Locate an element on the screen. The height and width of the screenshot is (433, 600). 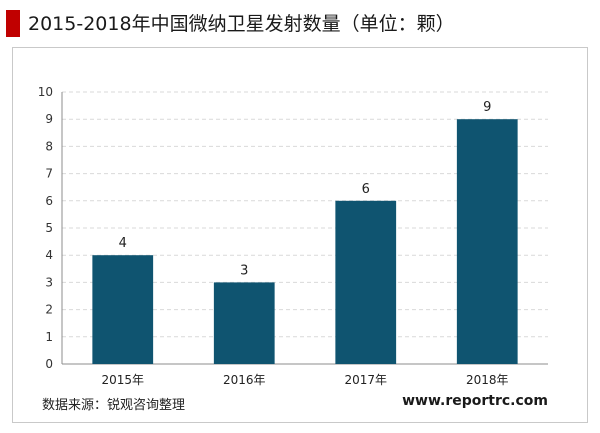
y-tick-label: 1 is located at coordinates (49, 337).